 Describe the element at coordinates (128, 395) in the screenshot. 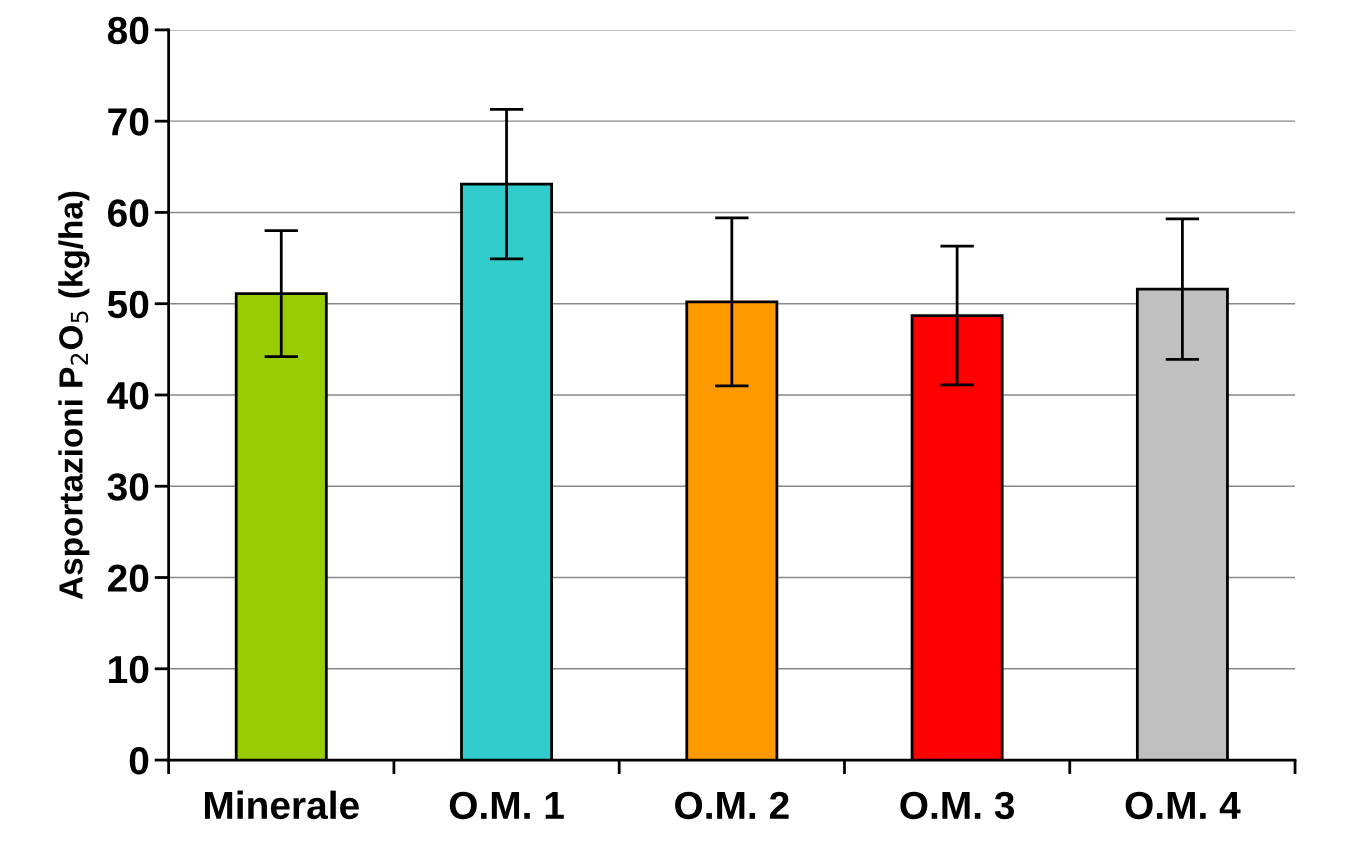

I see `y-tick-label: 40` at that location.